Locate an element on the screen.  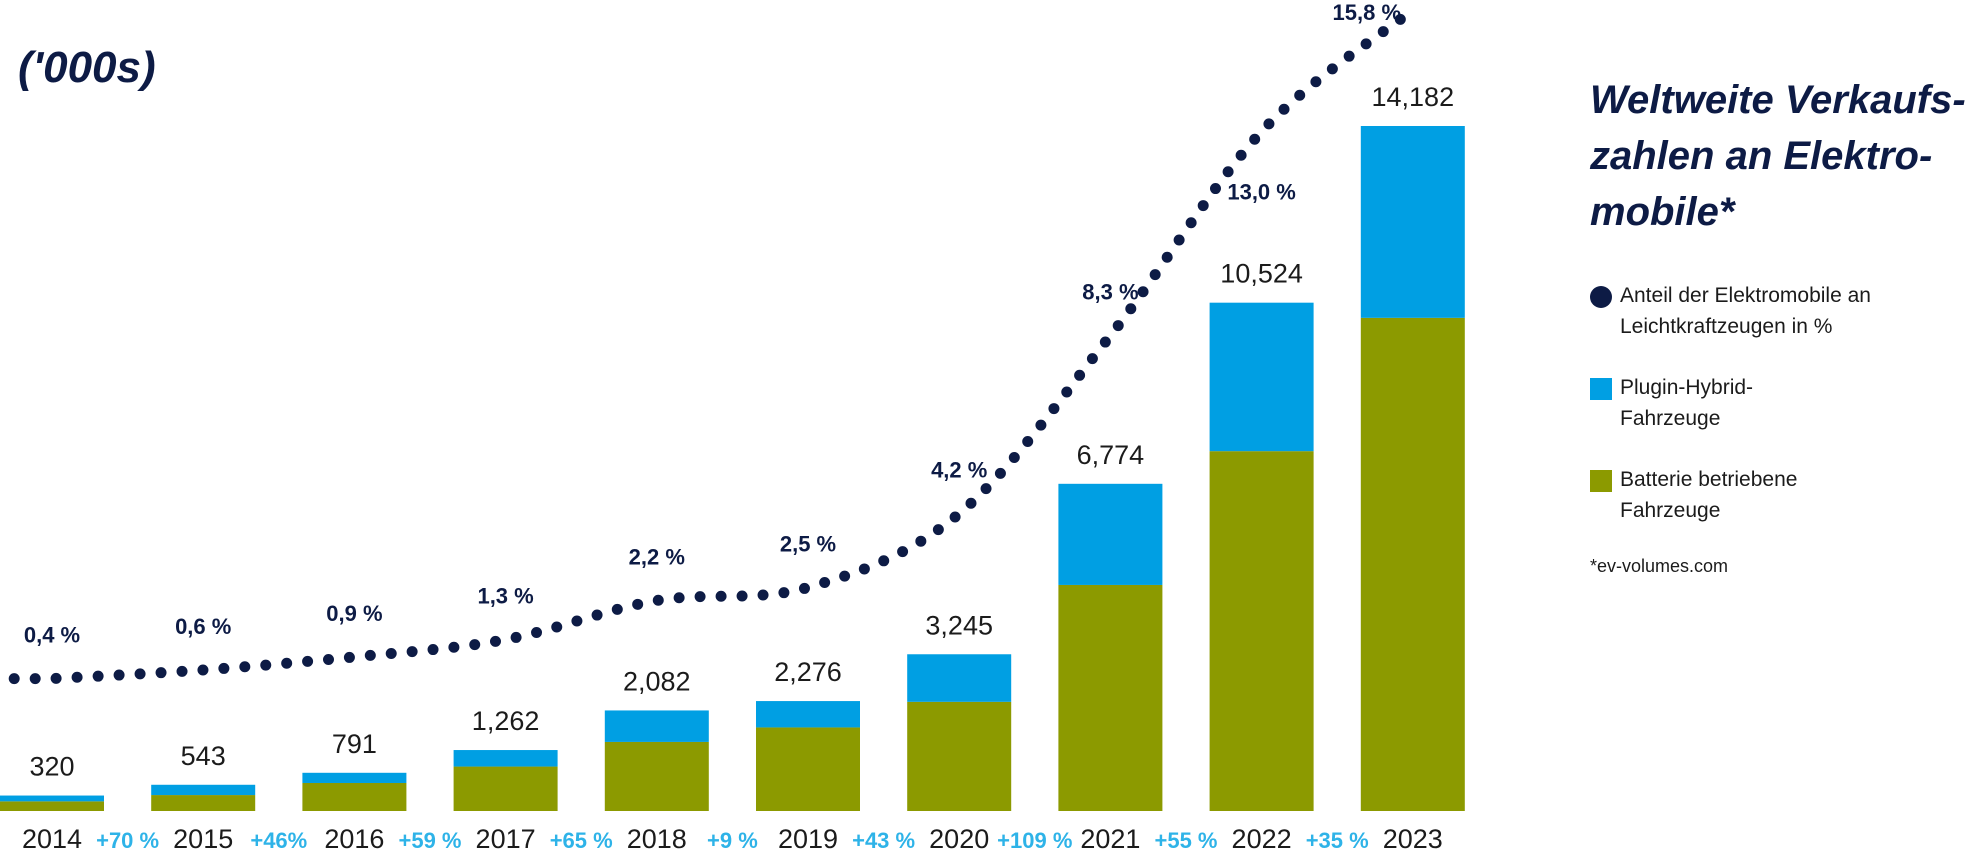
year-label-2016: 2016 is located at coordinates (354, 837).